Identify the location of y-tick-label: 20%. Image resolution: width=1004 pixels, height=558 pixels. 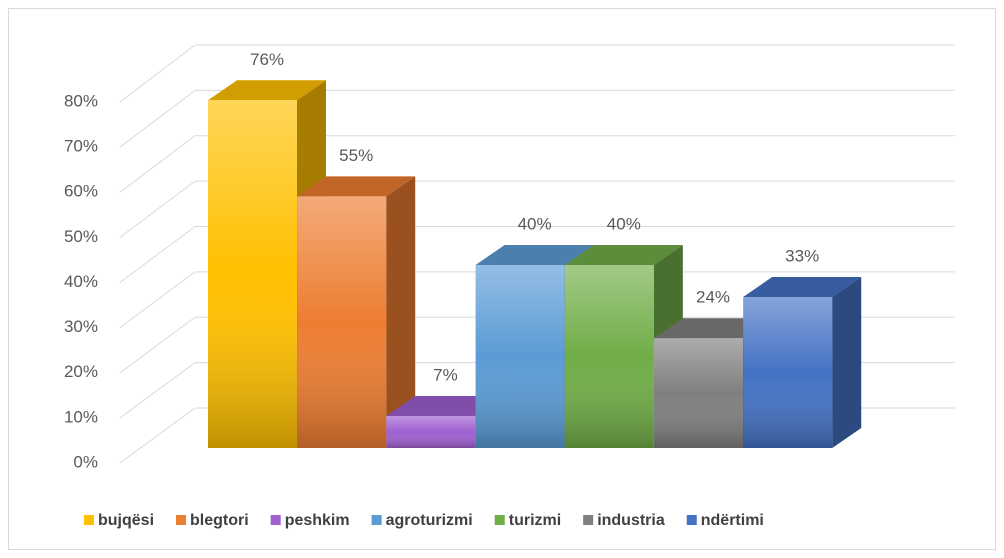
(81, 371).